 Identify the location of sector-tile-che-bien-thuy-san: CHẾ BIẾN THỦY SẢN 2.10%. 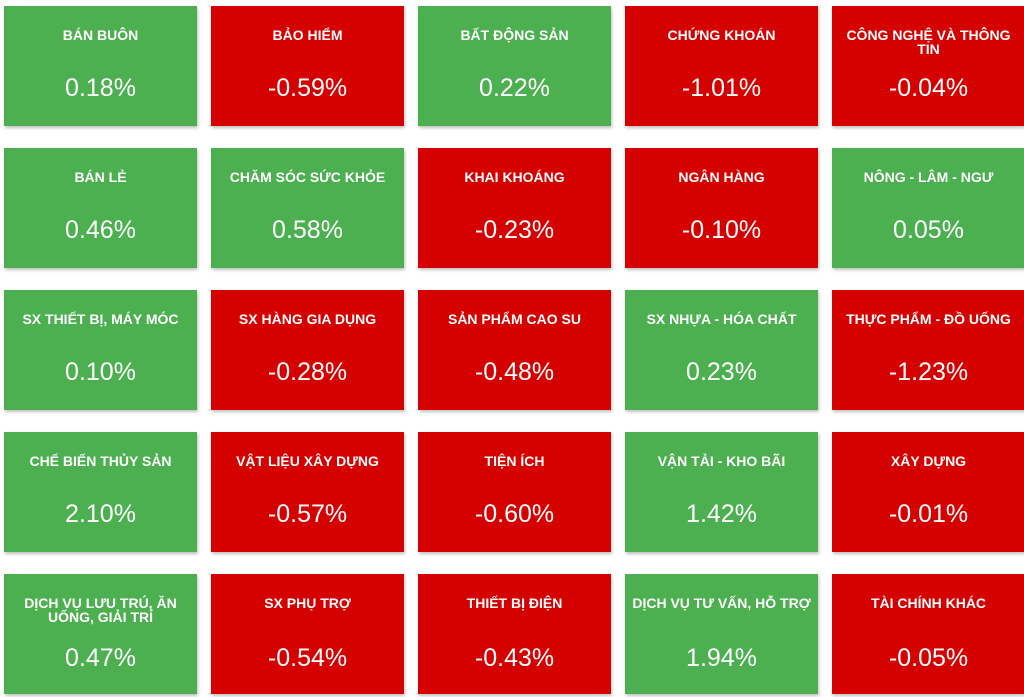
(100, 492).